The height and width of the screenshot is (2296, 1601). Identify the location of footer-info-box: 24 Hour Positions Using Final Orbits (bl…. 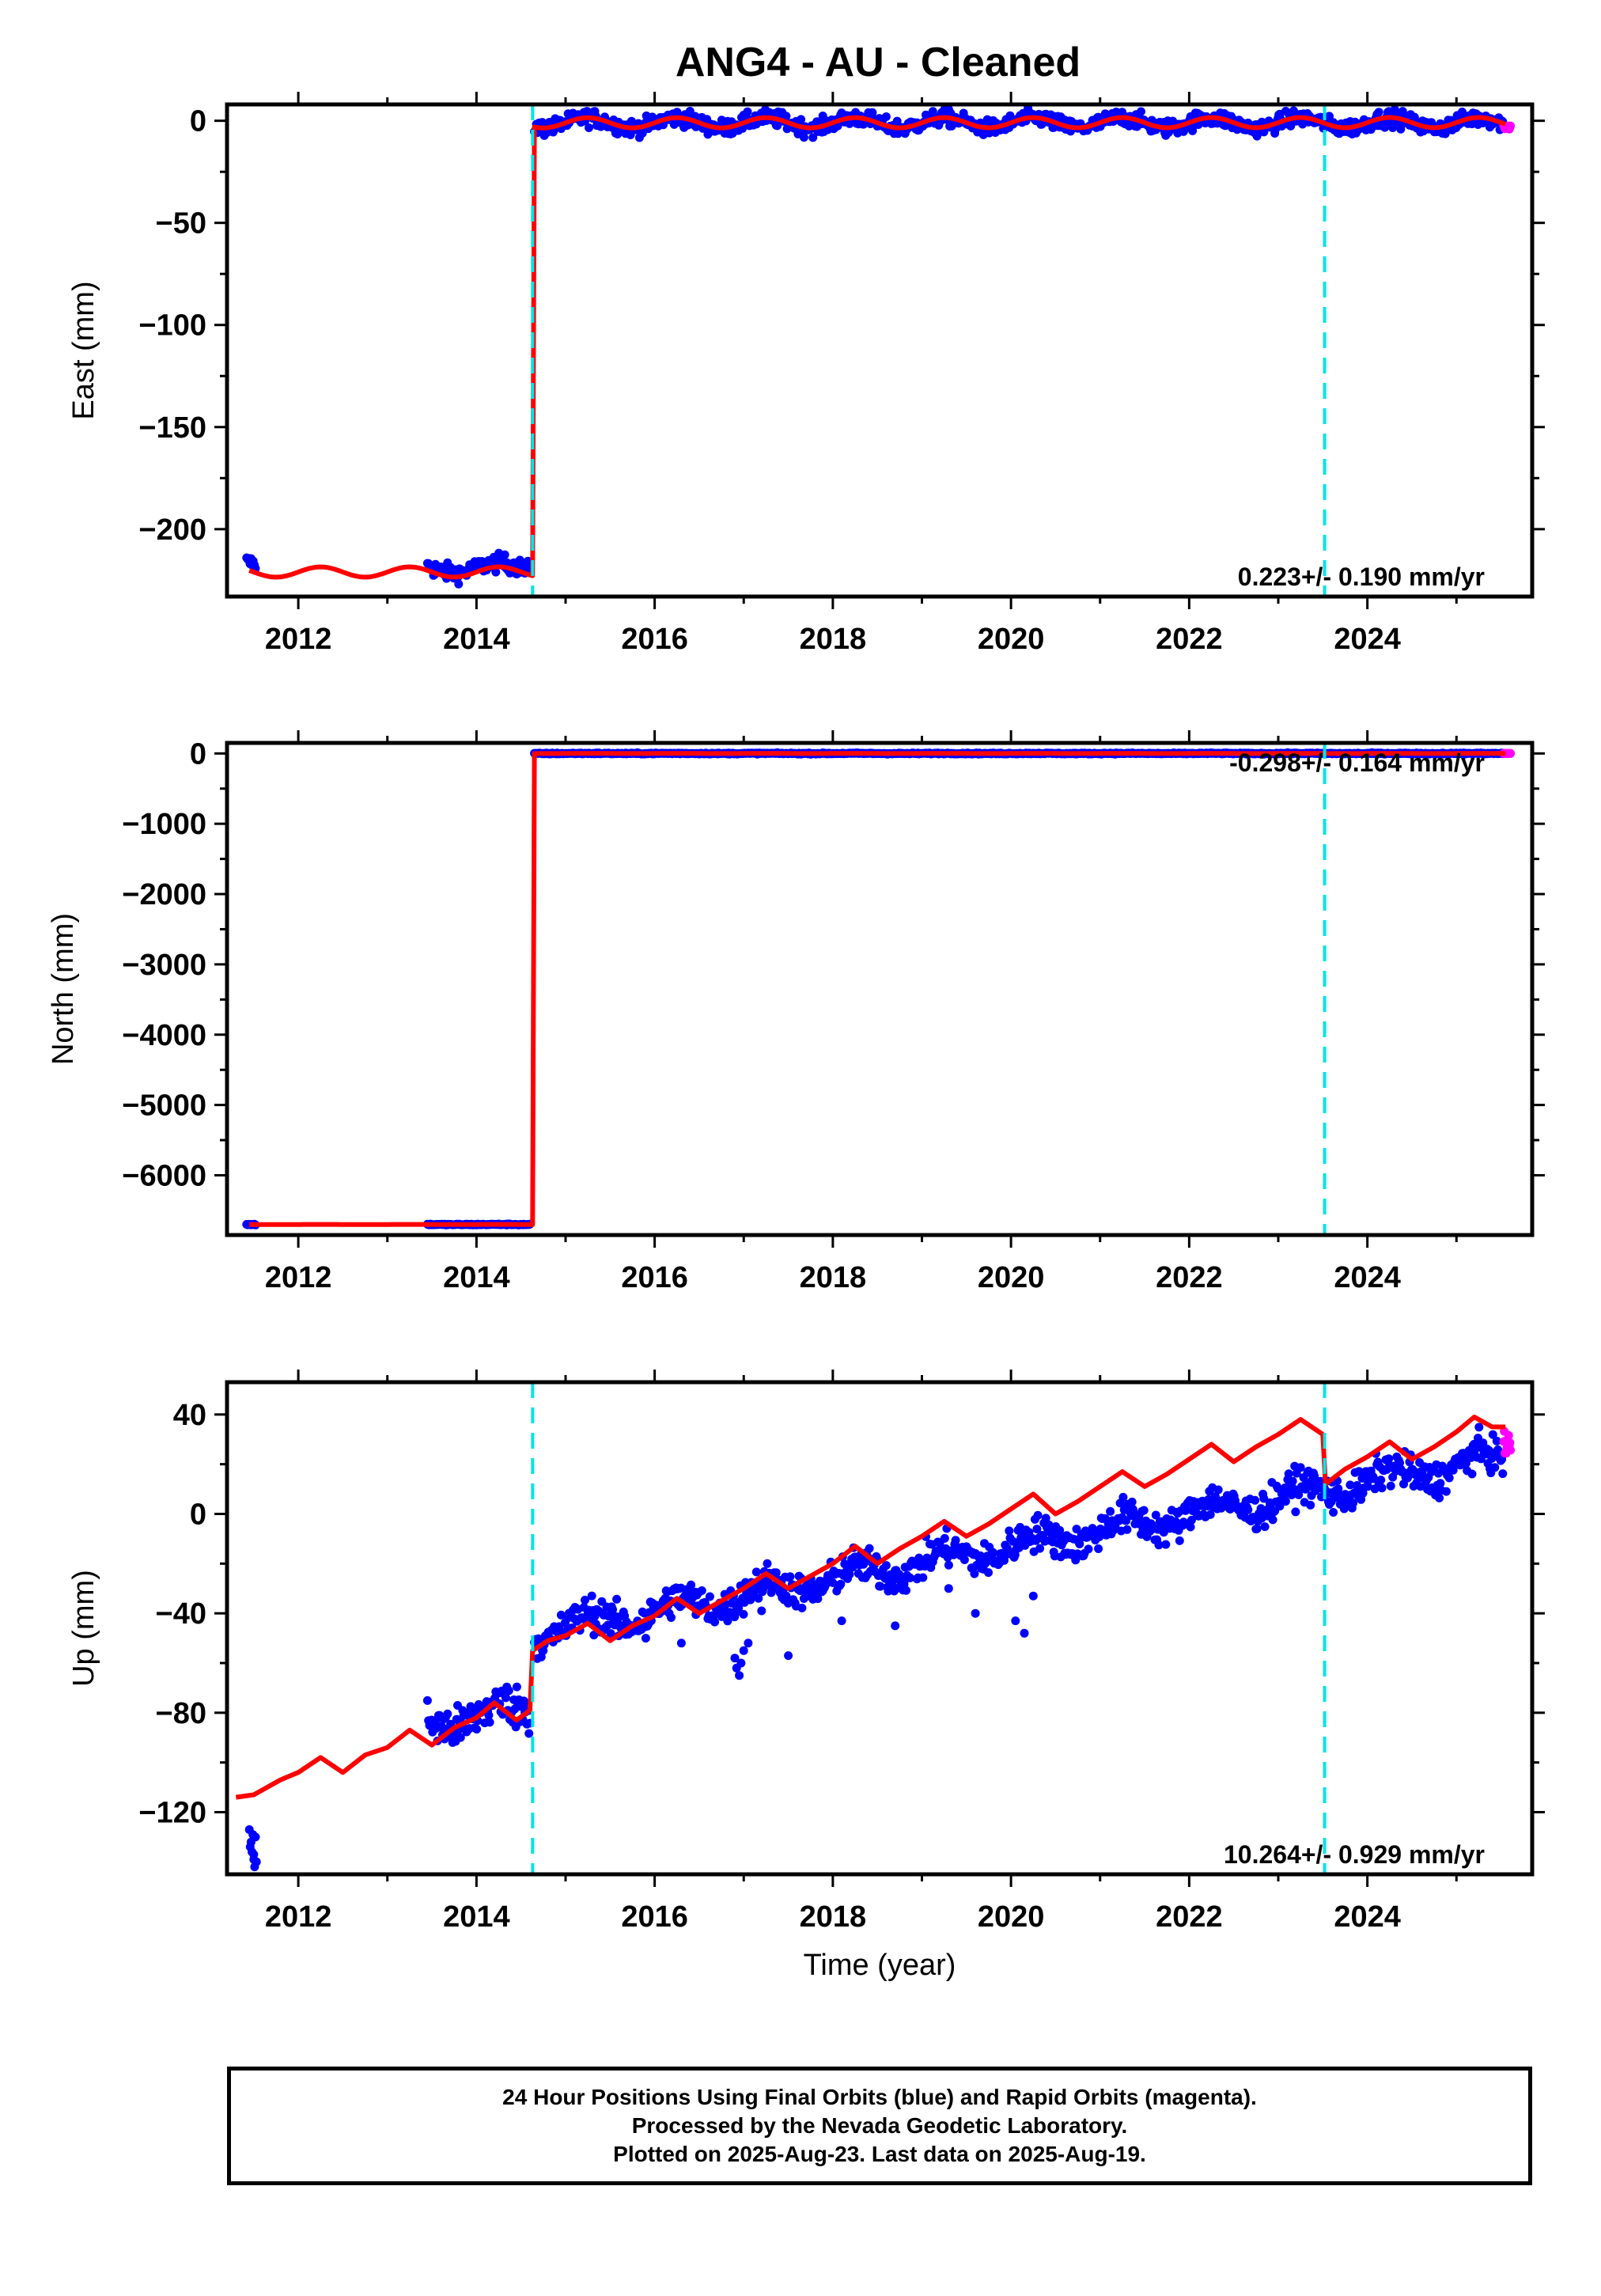
(879, 2126).